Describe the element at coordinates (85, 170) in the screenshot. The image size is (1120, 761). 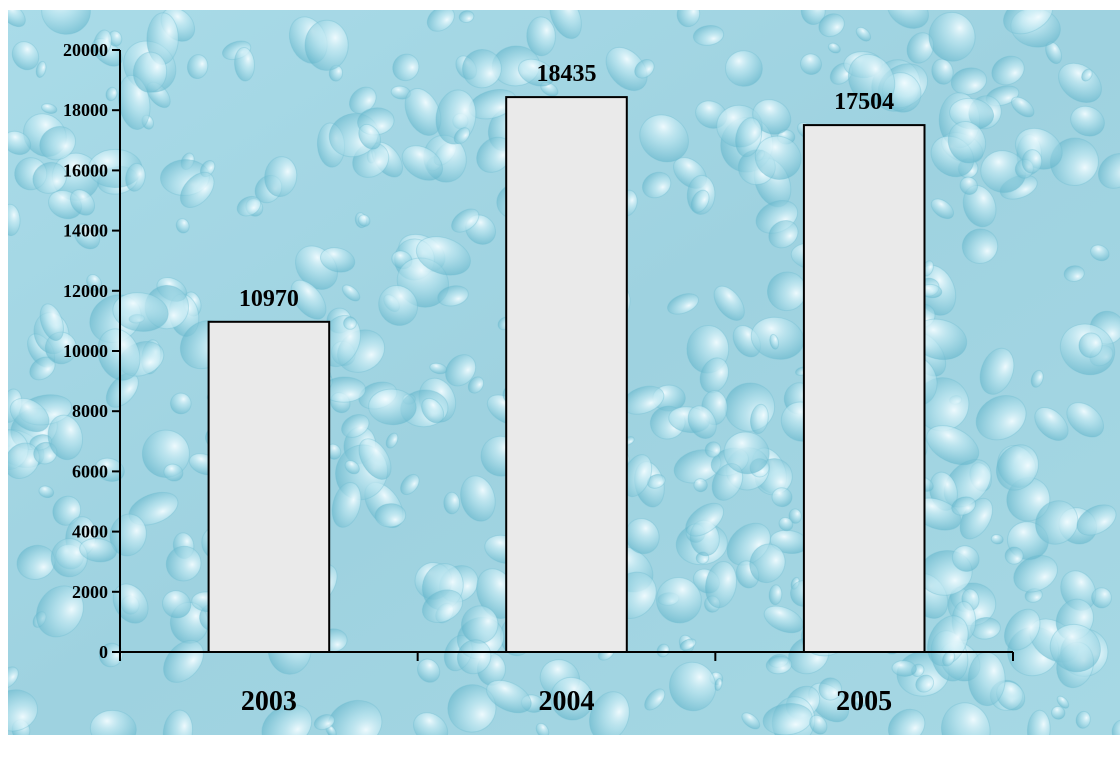
I see `y-tick-label: 16000` at that location.